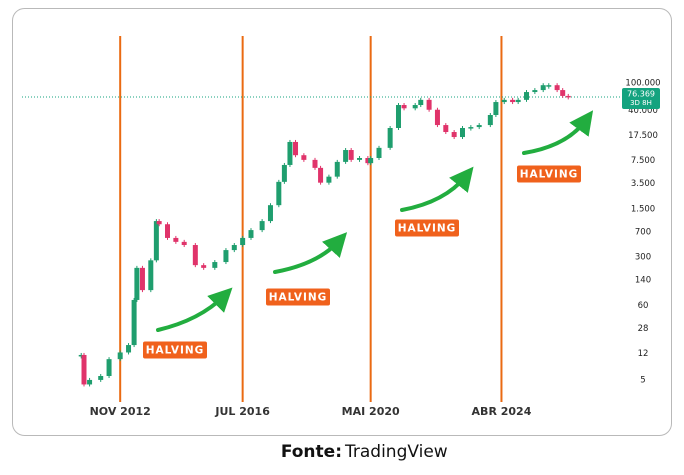  Describe the element at coordinates (643, 209) in the screenshot. I see `y-tick-label: 1.500` at that location.